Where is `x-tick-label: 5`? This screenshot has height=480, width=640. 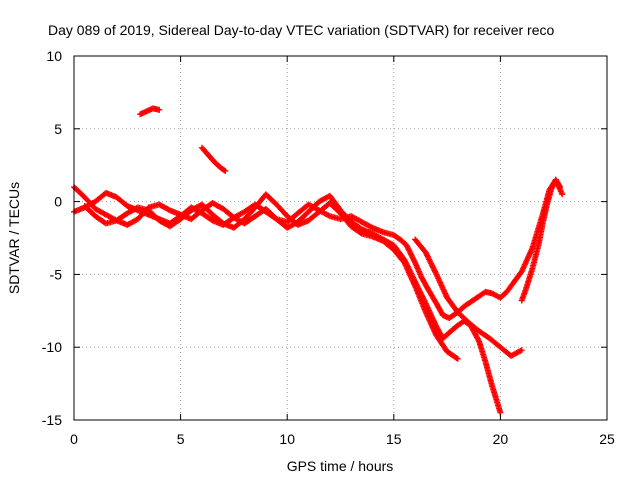 x-tick-label: 5 is located at coordinates (181, 439).